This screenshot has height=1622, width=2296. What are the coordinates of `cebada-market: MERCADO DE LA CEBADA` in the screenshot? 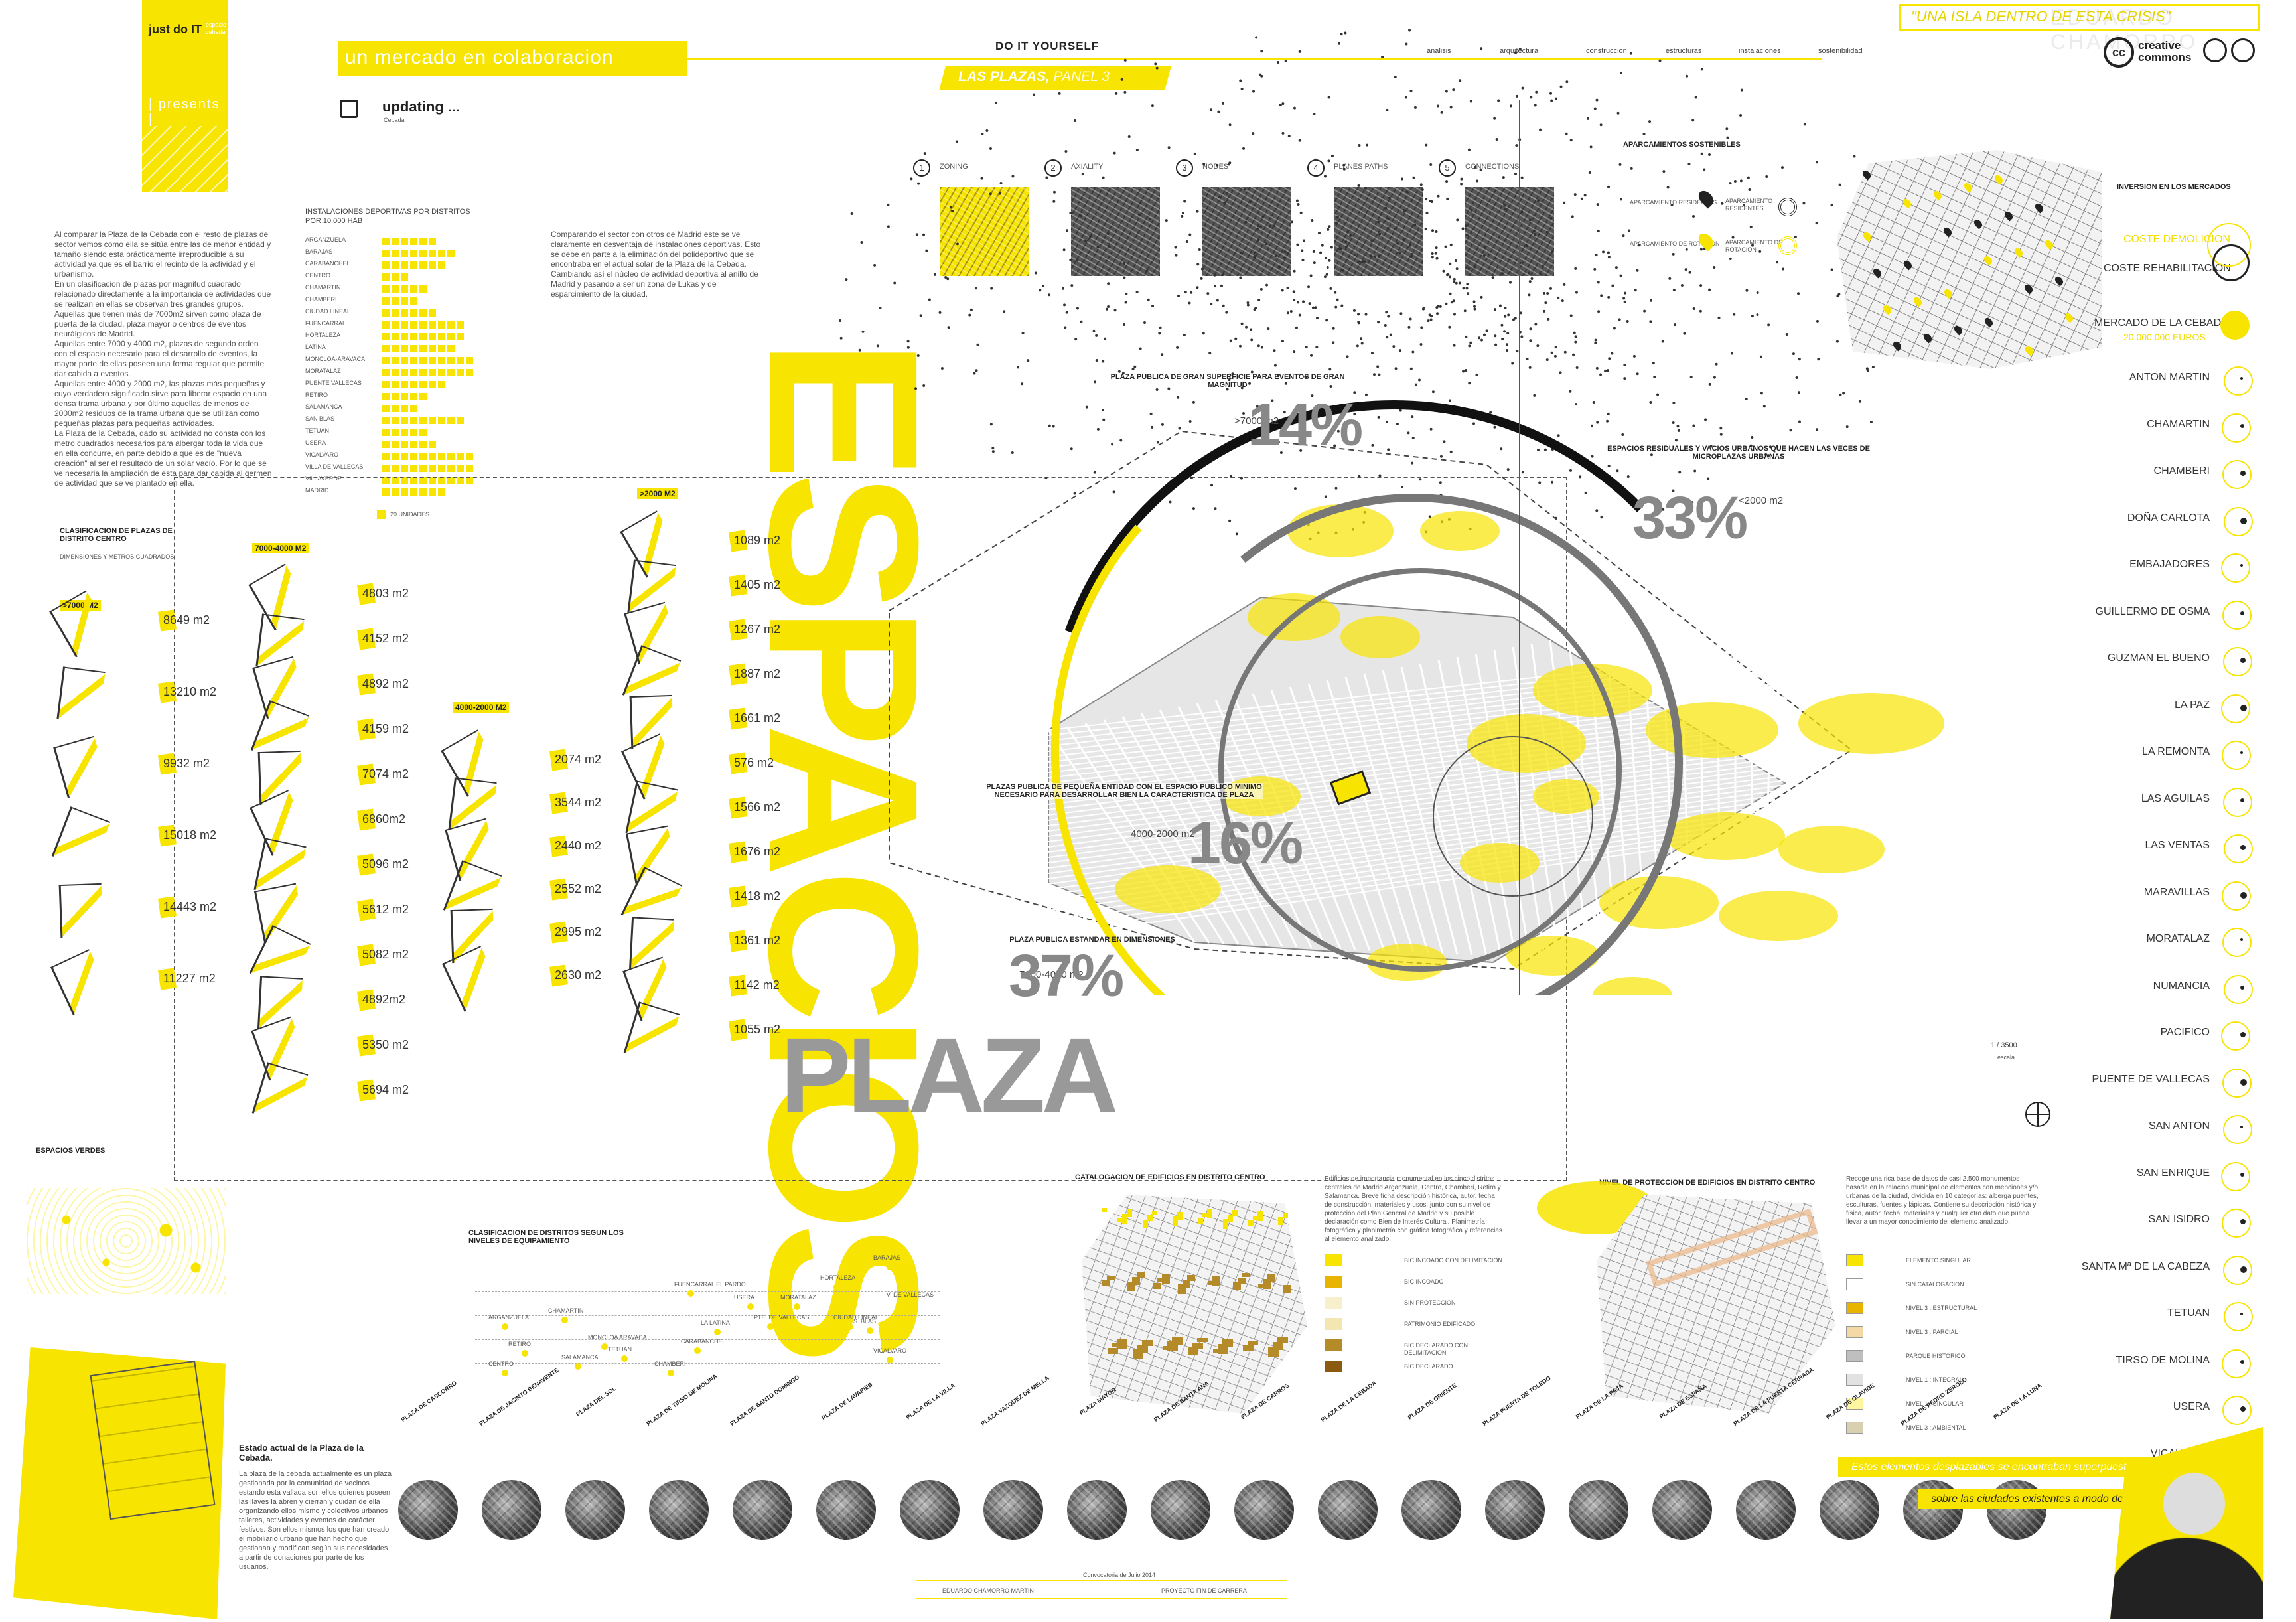 It's located at (2161, 323).